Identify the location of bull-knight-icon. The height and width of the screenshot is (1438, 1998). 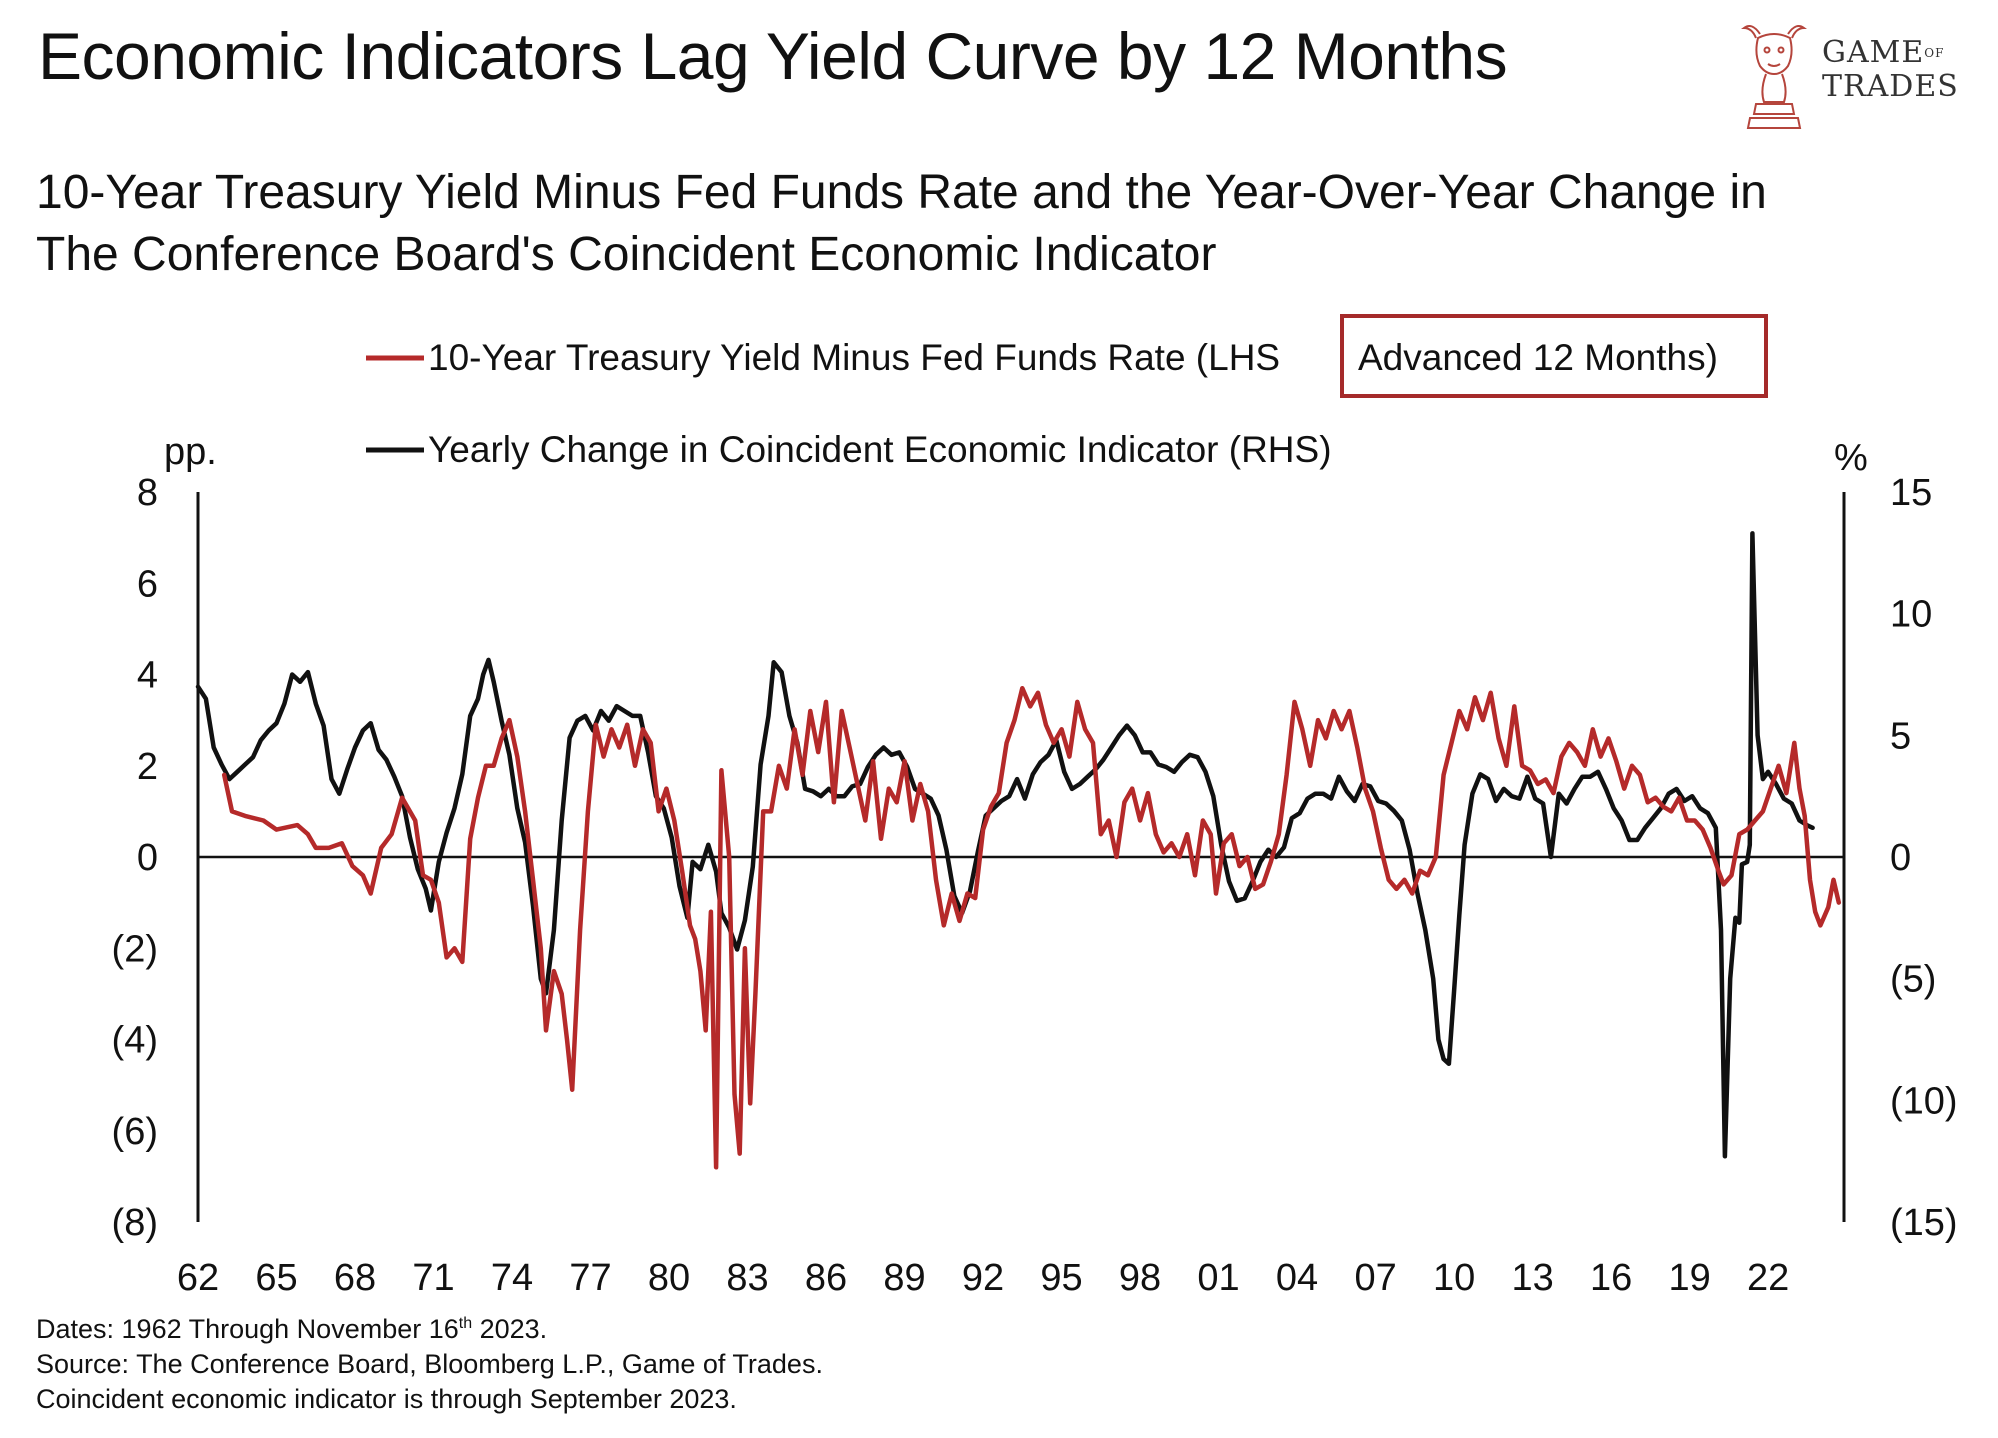
(1774, 77).